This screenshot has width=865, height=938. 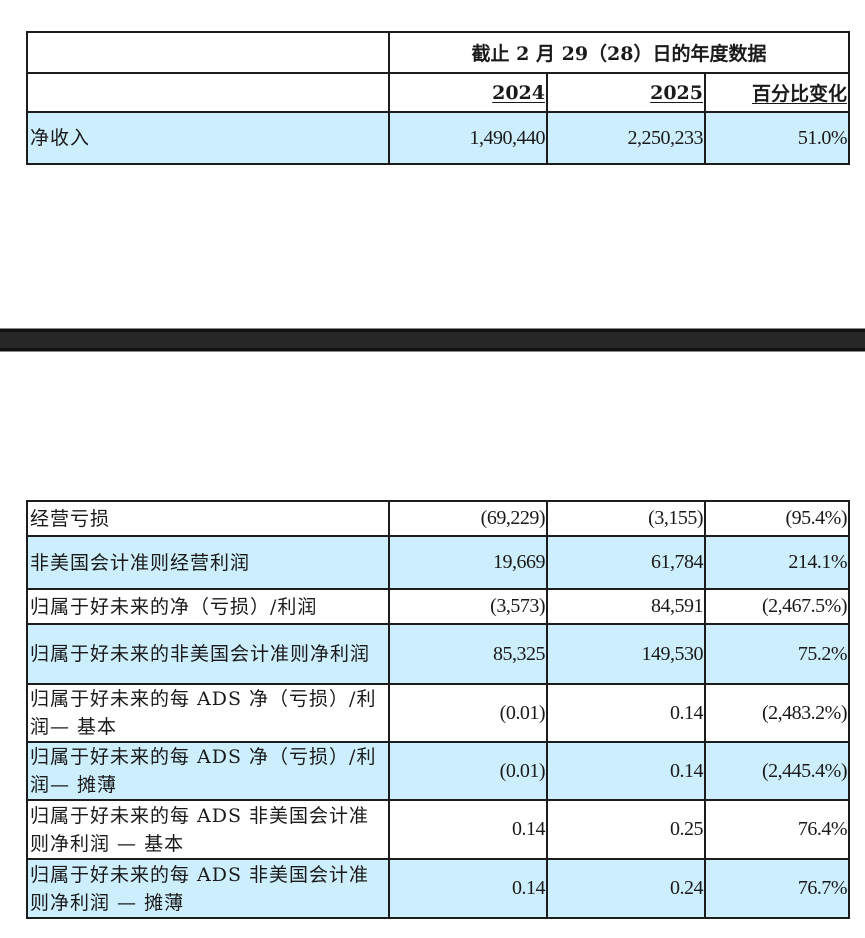 What do you see at coordinates (777, 713) in the screenshot?
I see `value-change: (2,483.2%)` at bounding box center [777, 713].